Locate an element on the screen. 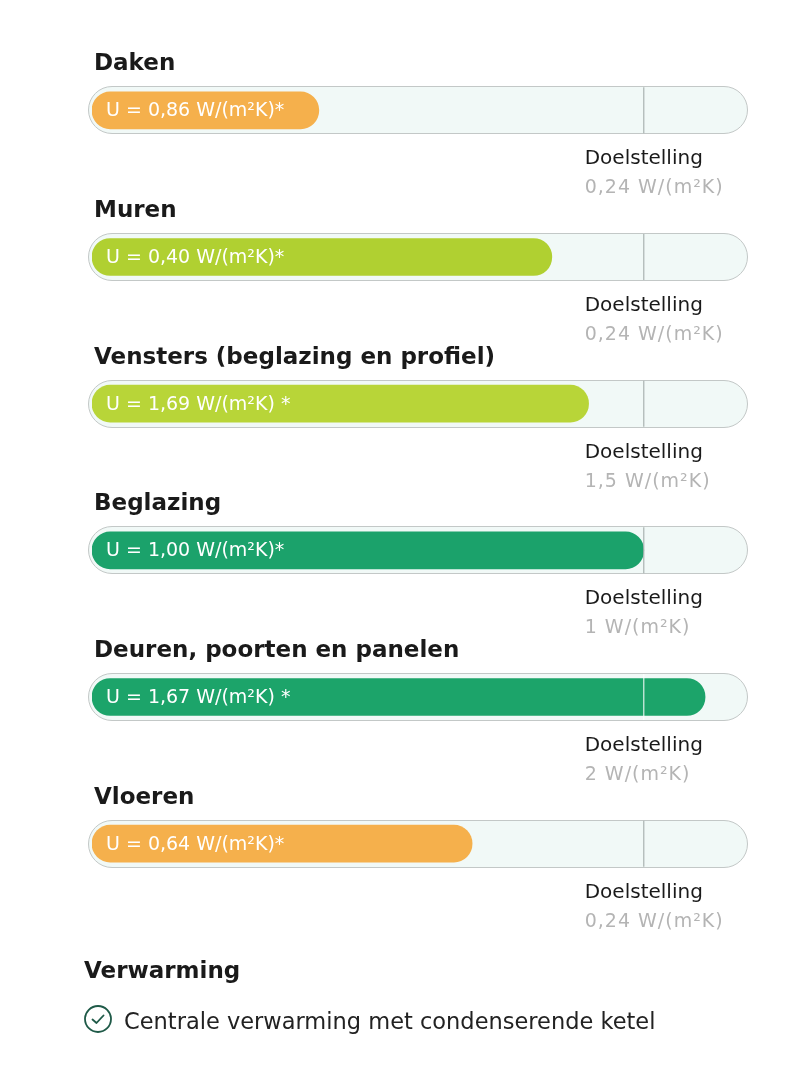  annotation: U = 1,67 W/(m²K) * is located at coordinates (198, 695).